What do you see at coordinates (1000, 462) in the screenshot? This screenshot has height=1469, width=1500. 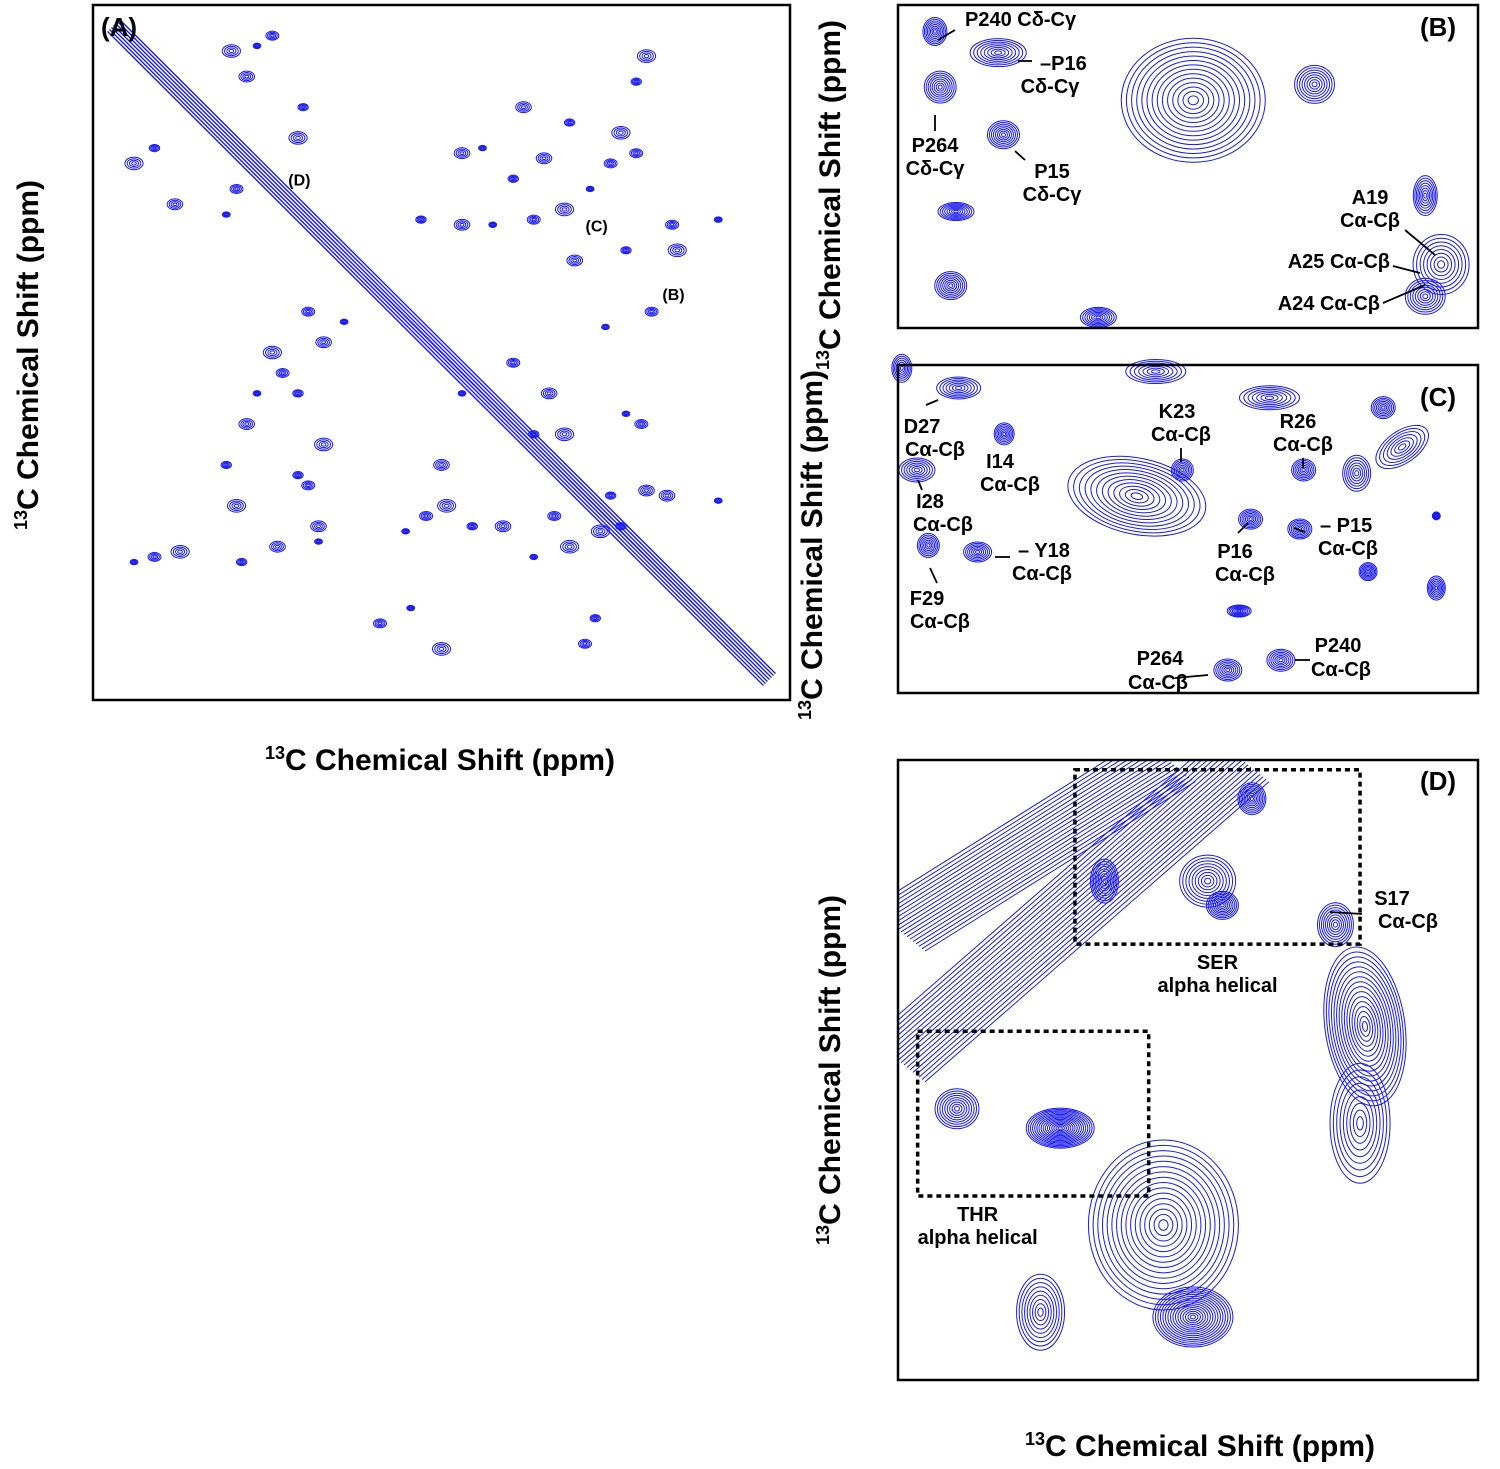 I see `peak-annotation: I14` at bounding box center [1000, 462].